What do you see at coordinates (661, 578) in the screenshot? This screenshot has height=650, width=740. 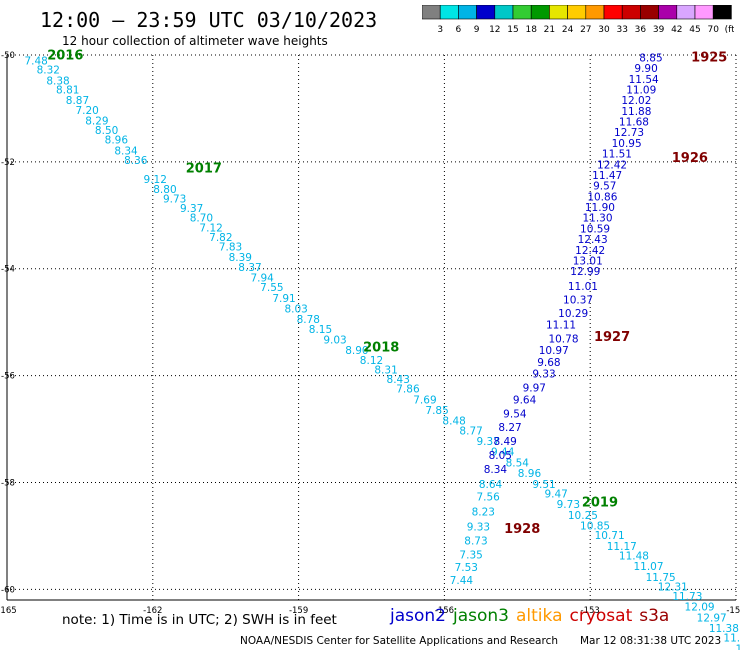 I see `wave-height-value: 11.75` at bounding box center [661, 578].